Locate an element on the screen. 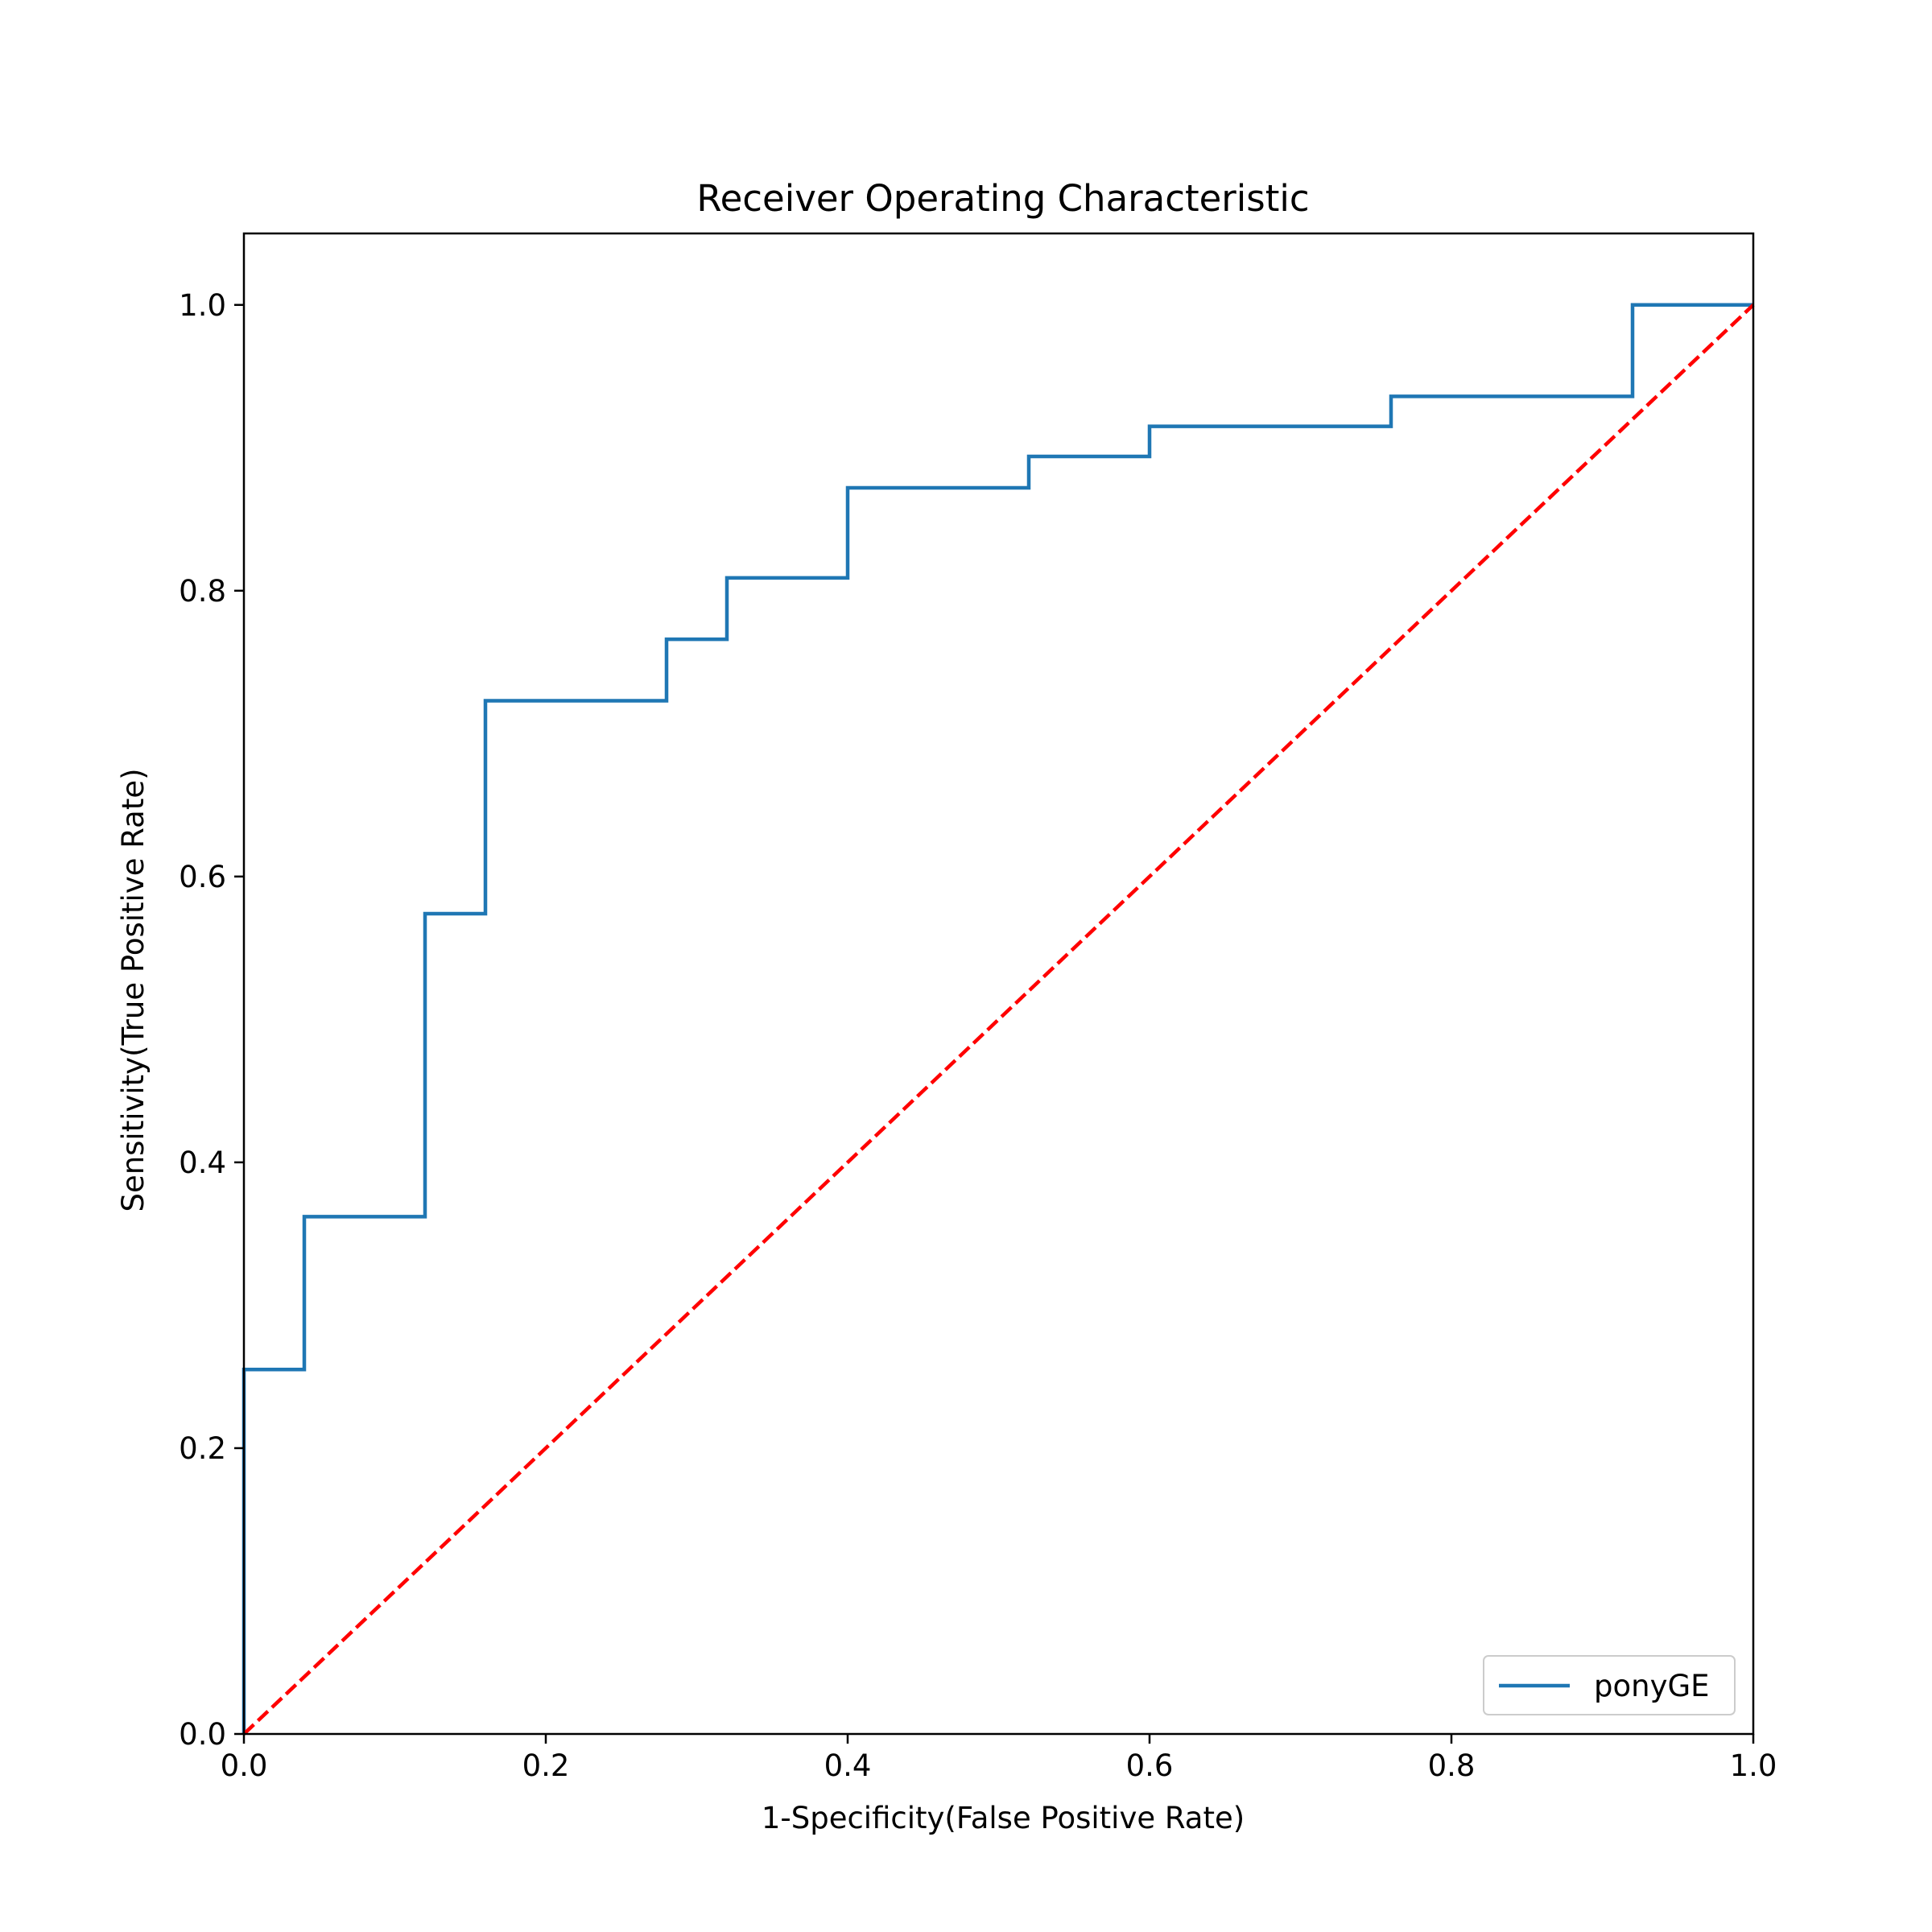 This screenshot has width=1932, height=1932. y-axis-label: Sensitivity(True Positive Rate) is located at coordinates (133, 990).